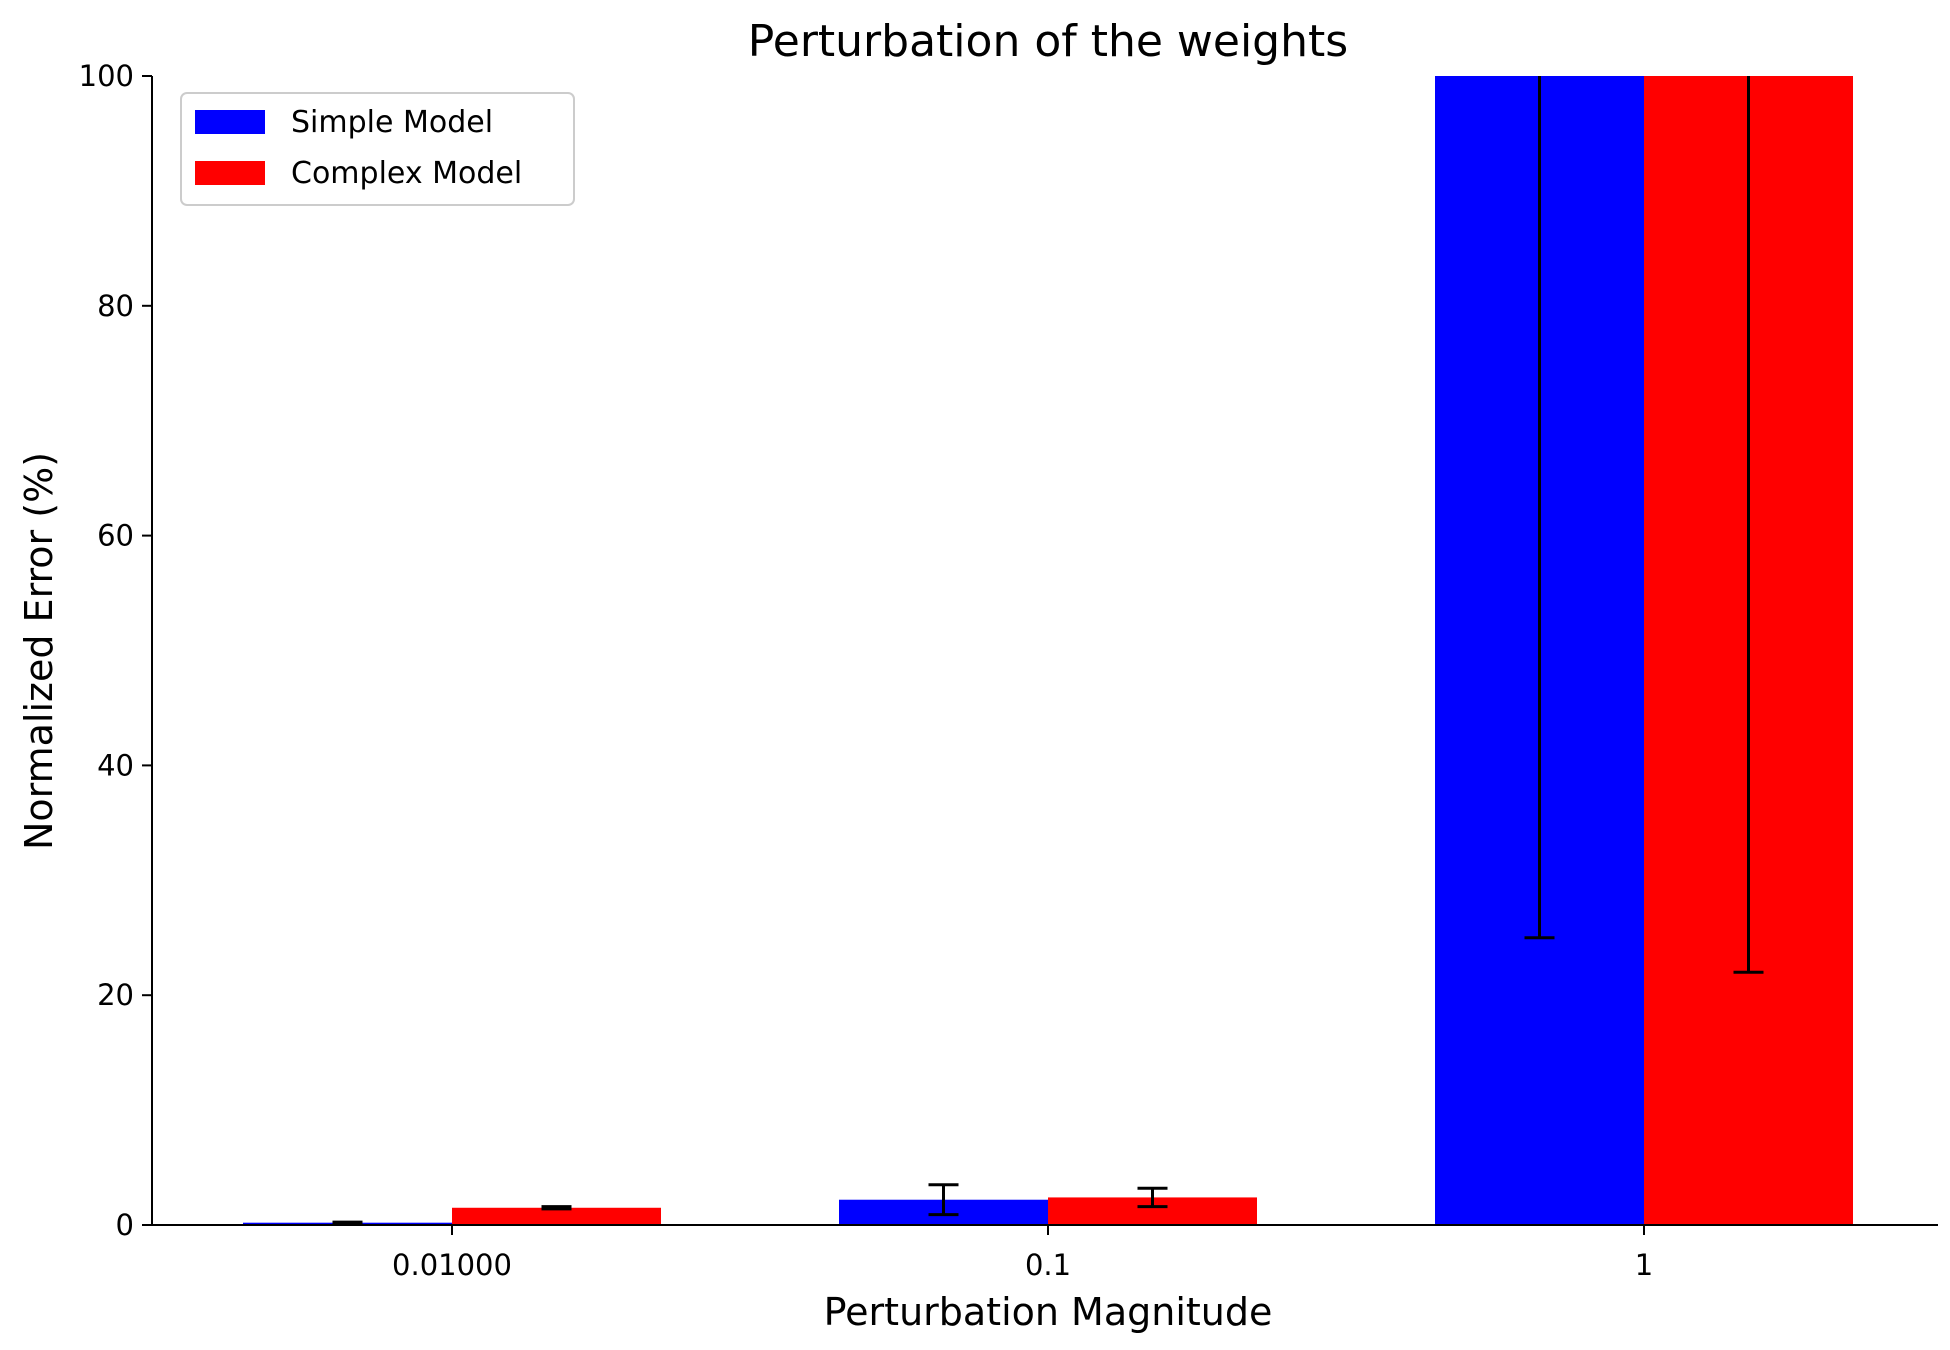 This screenshot has height=1350, width=1950. I want to click on legend-label-simple-model: Simple Model, so click(392, 122).